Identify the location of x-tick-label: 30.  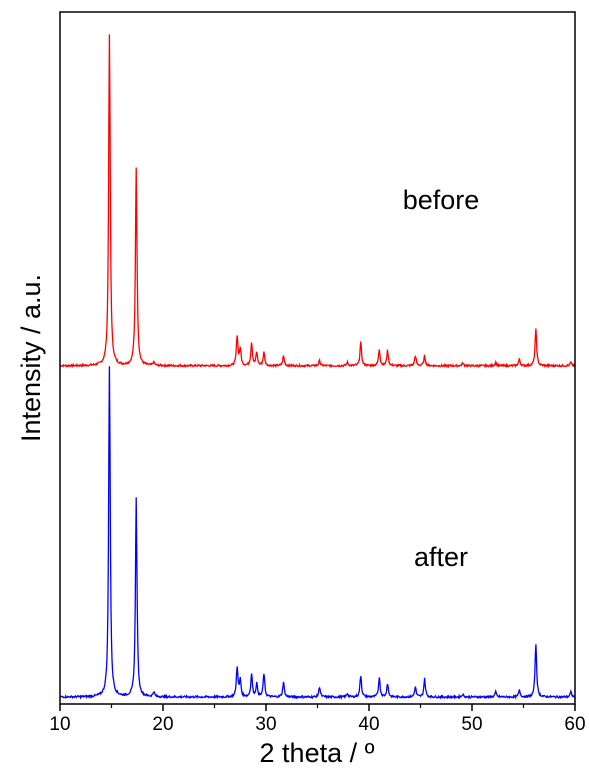
(265, 724).